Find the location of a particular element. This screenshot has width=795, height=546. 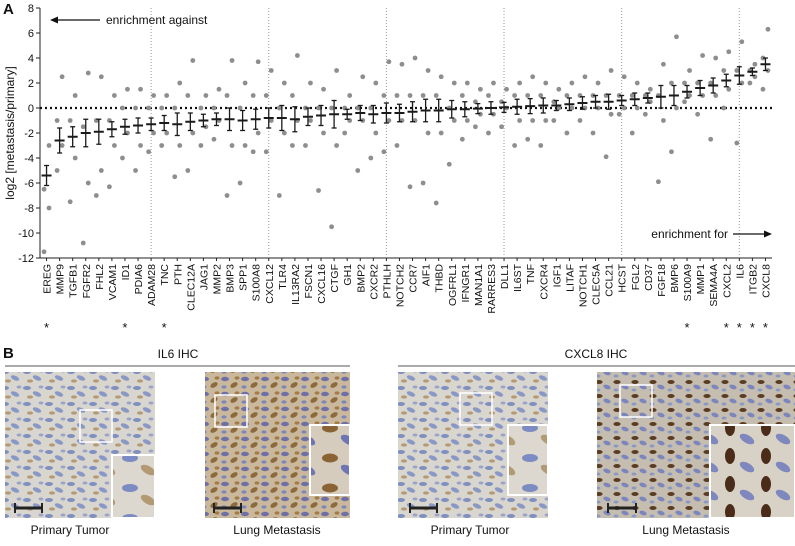

x-tick-label: JAG1 is located at coordinates (204, 277).